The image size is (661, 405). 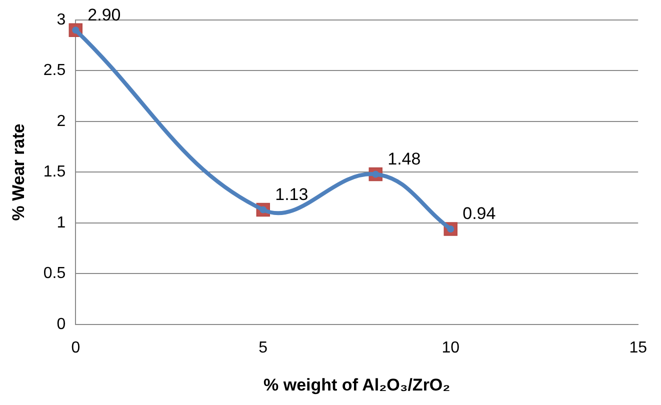 I want to click on y-tick-label: 0, so click(x=61, y=324).